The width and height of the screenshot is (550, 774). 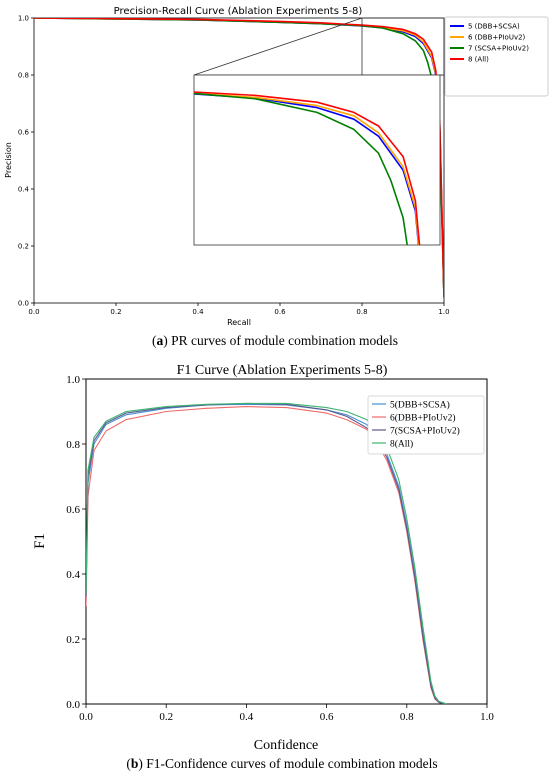 I want to click on pr-inset-line-7-scsa-piouv2, so click(x=301, y=168).